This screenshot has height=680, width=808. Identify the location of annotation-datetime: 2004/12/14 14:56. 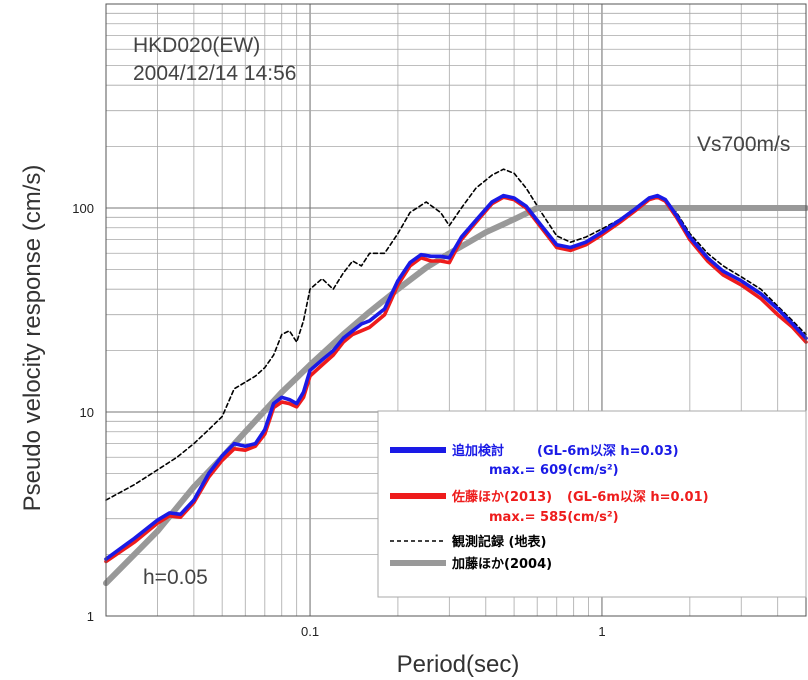
(215, 73).